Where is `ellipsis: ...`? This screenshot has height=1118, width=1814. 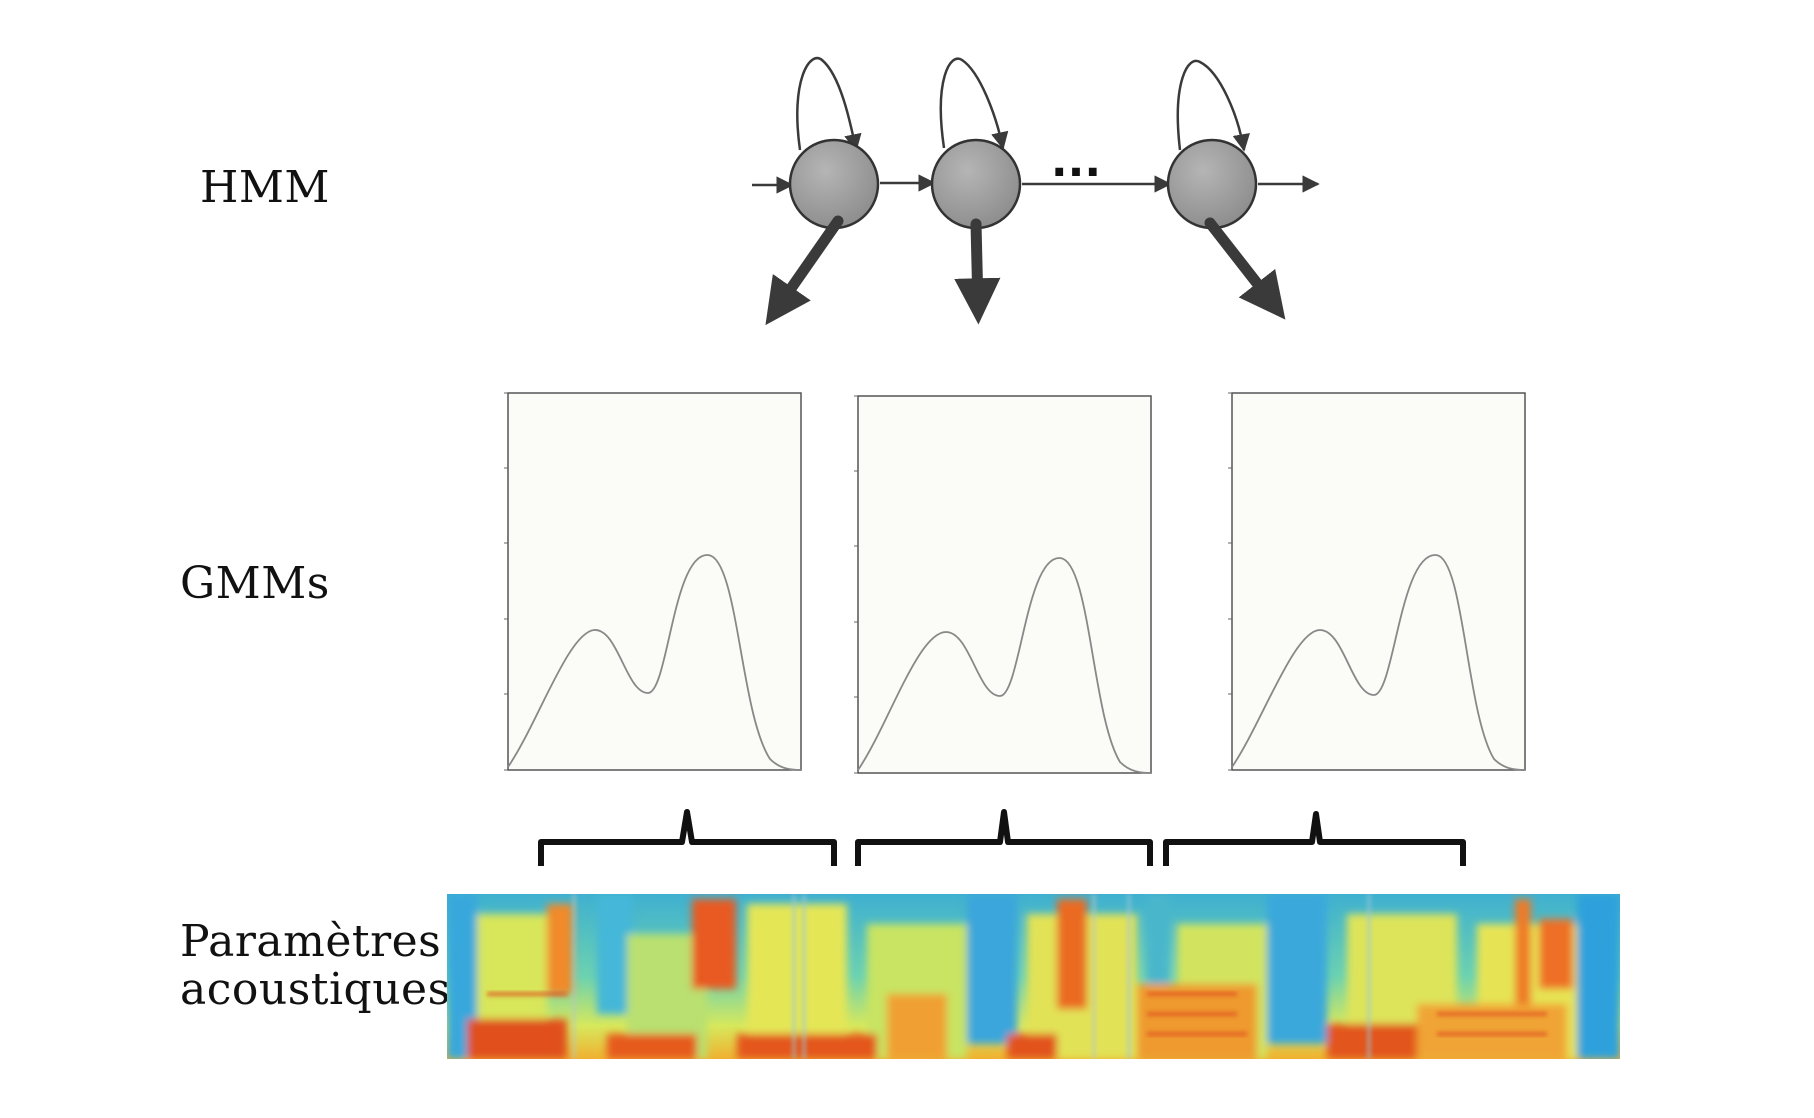 ellipsis: ... is located at coordinates (1076, 161).